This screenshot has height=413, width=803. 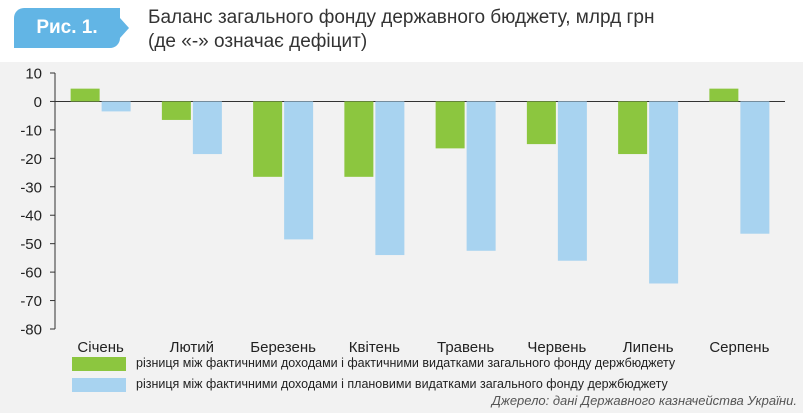 What do you see at coordinates (31, 159) in the screenshot?
I see `y-tick-label: -20` at bounding box center [31, 159].